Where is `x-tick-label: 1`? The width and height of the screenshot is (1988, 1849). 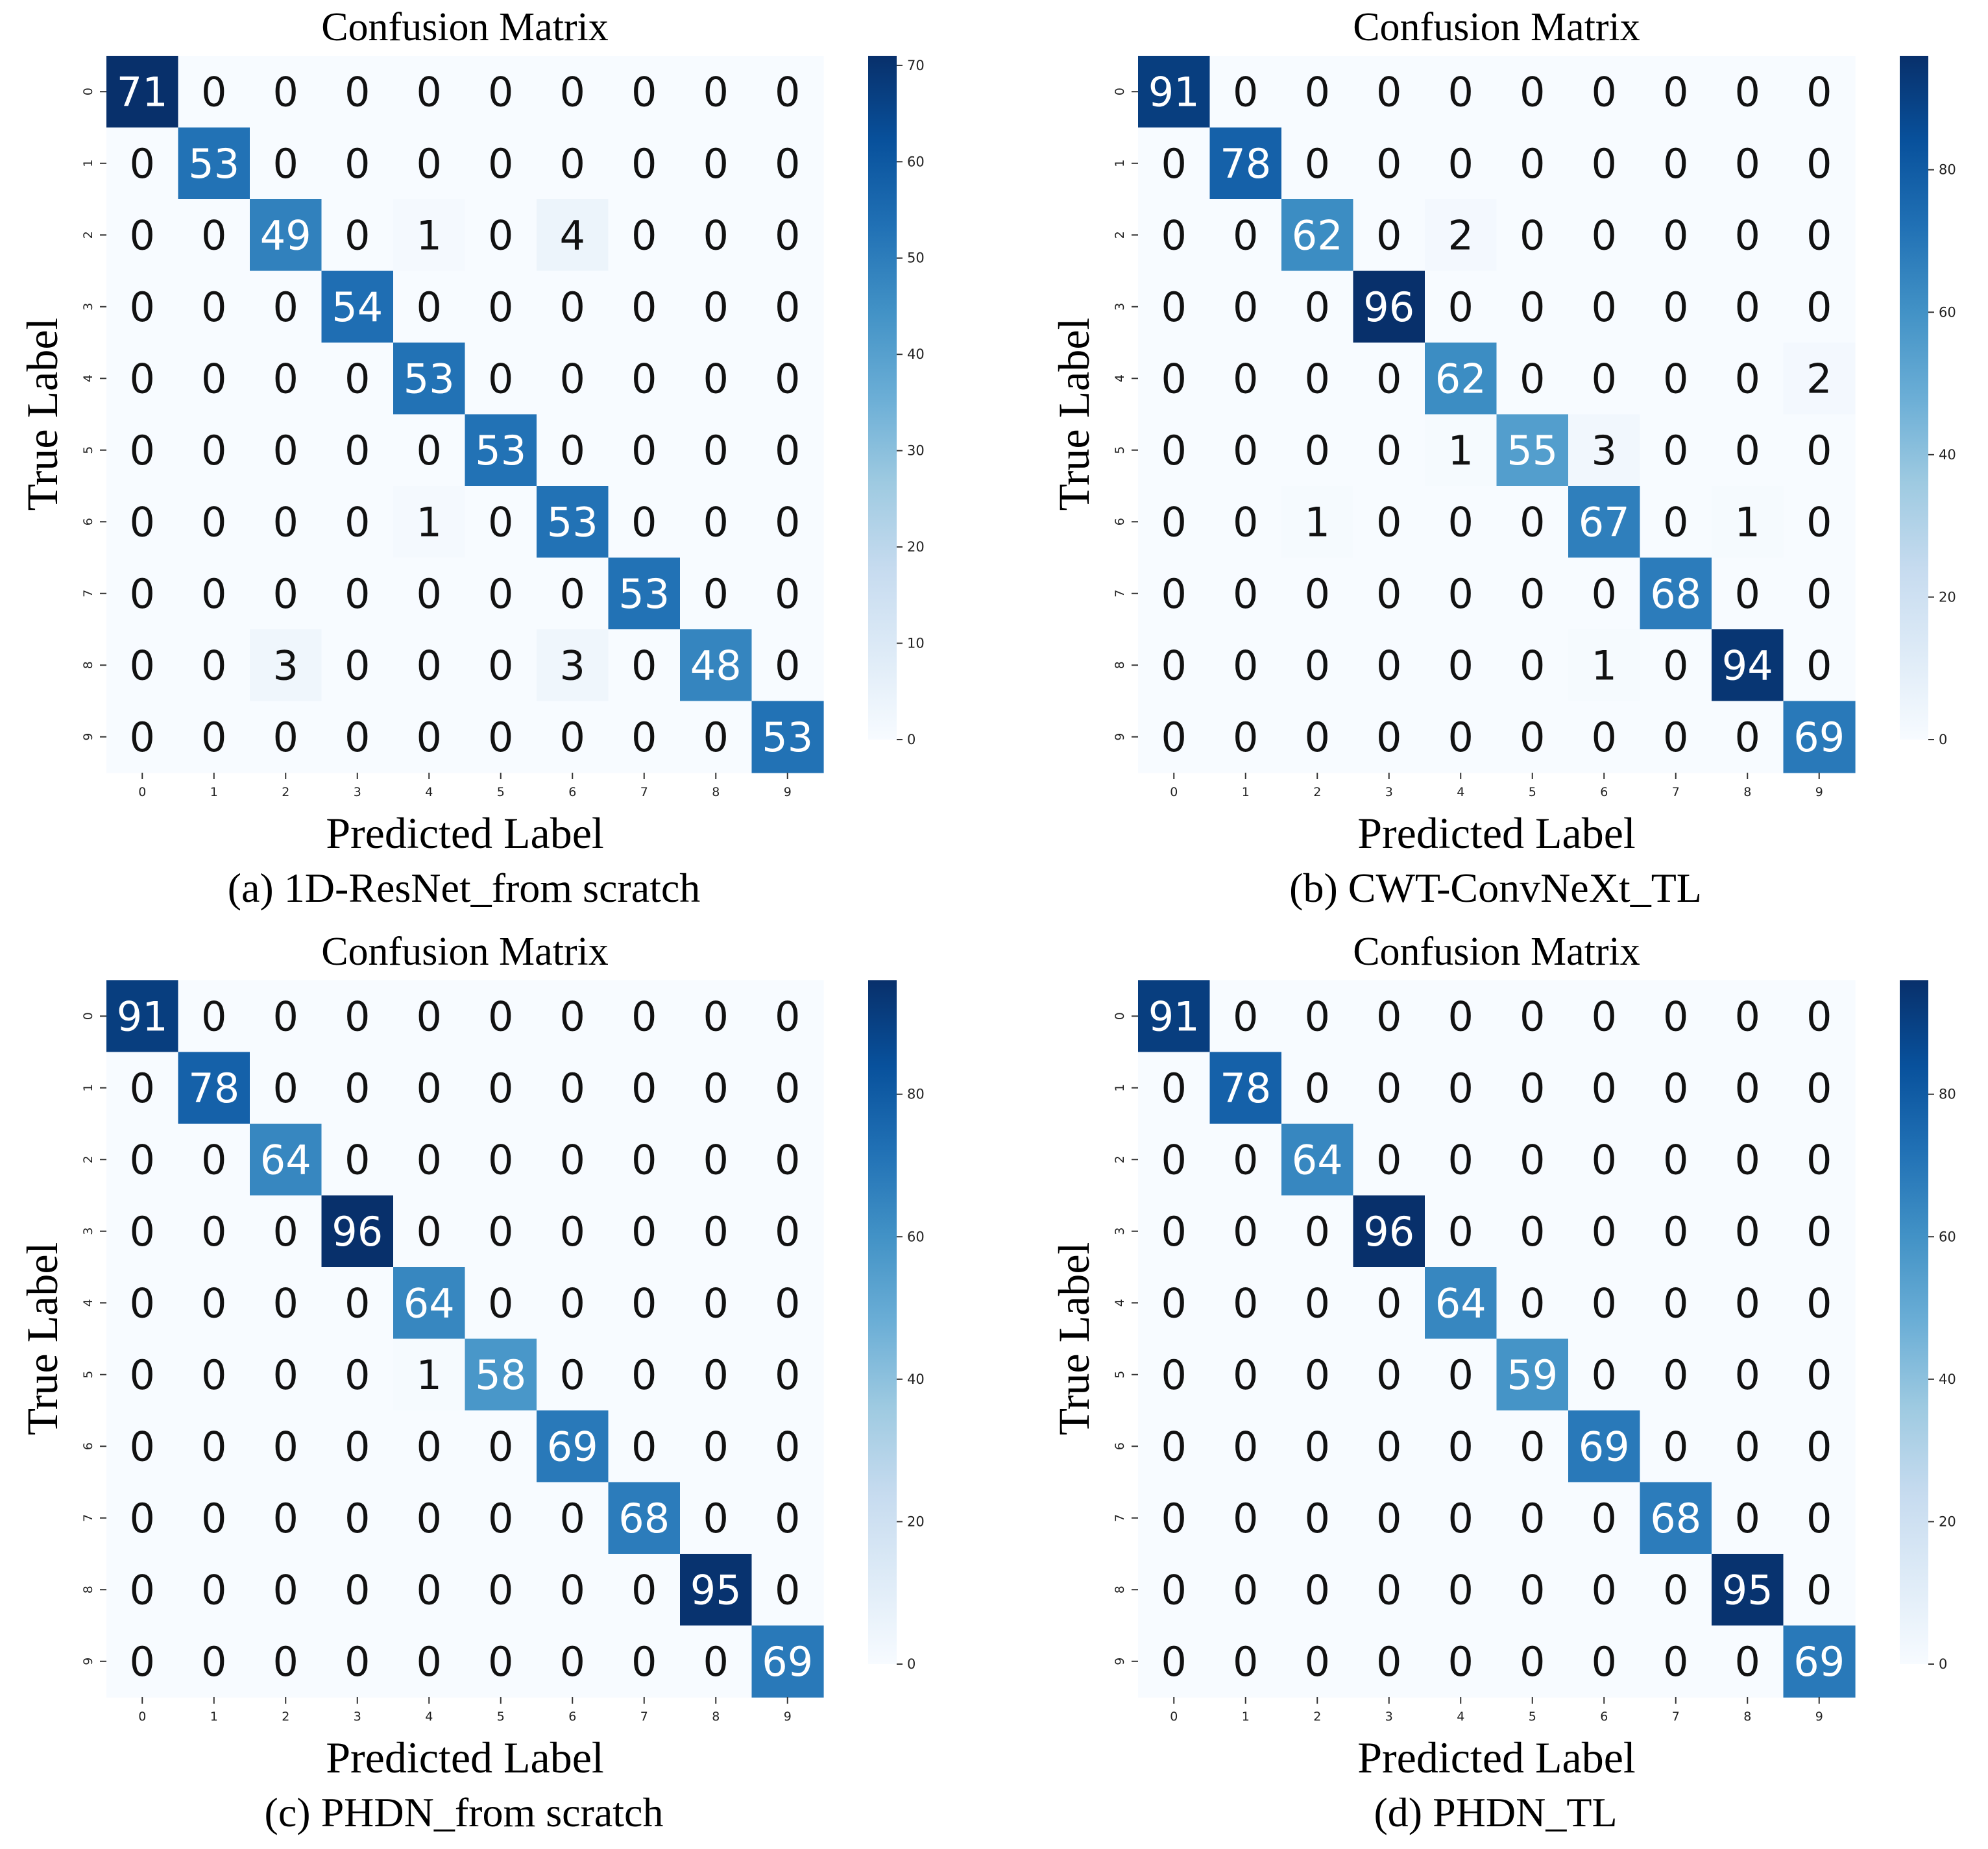 x-tick-label: 1 is located at coordinates (1246, 792).